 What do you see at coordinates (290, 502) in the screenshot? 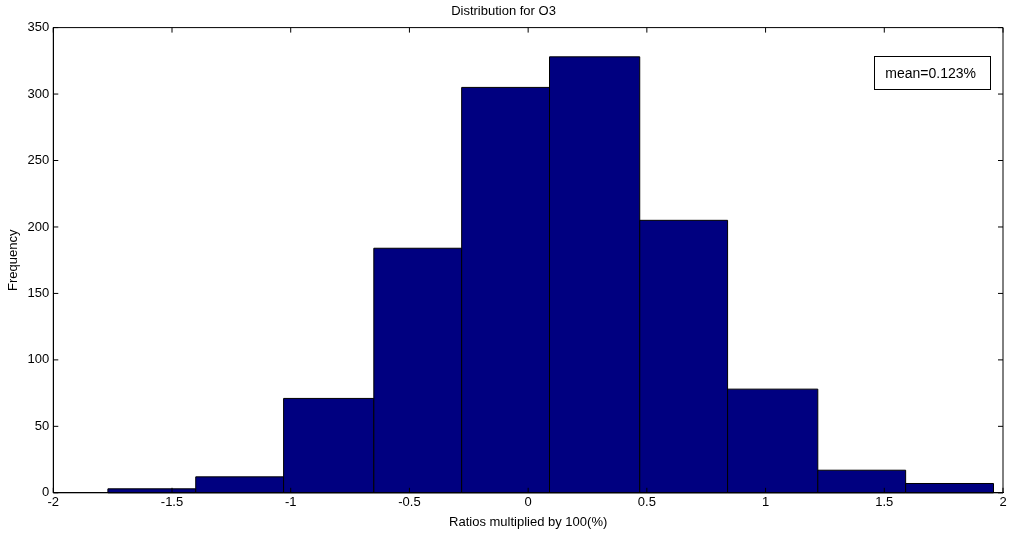
I see `x-tick-label: -1` at bounding box center [290, 502].